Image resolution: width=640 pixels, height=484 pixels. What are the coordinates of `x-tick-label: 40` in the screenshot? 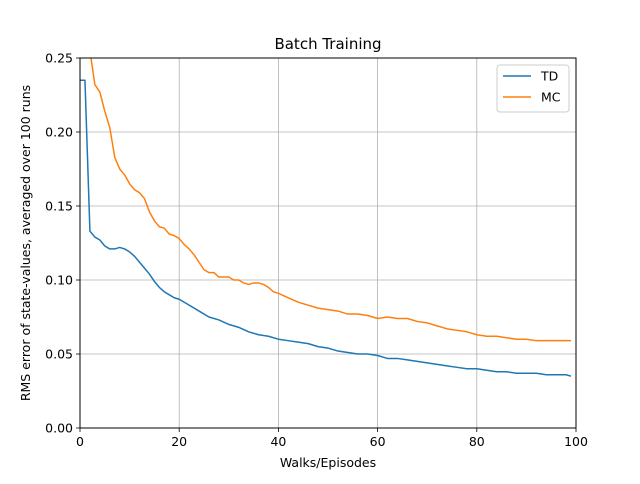 It's located at (278, 441).